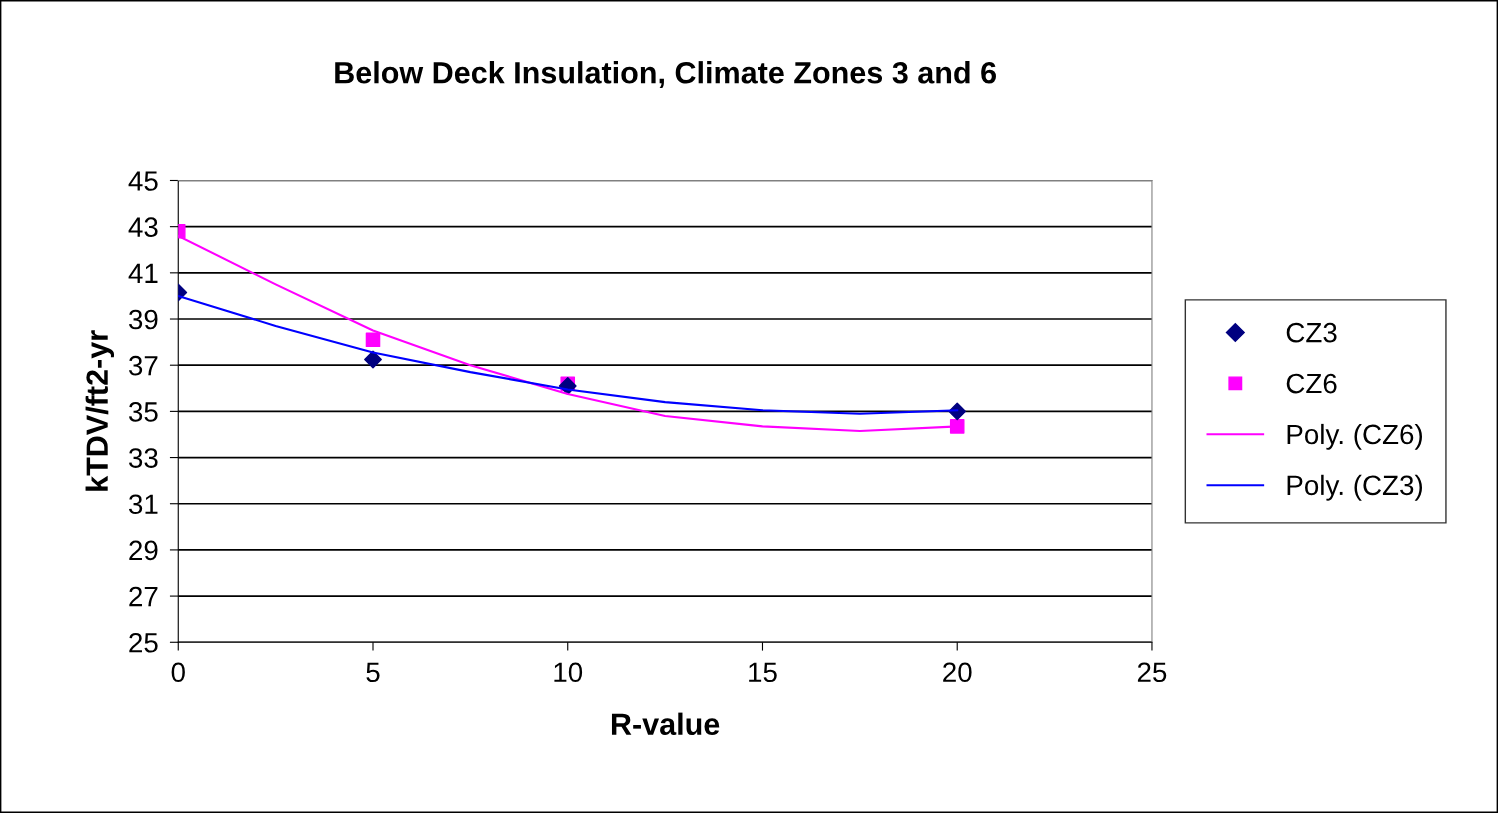 The height and width of the screenshot is (813, 1498). Describe the element at coordinates (178, 672) in the screenshot. I see `x-tick-label: 0` at that location.